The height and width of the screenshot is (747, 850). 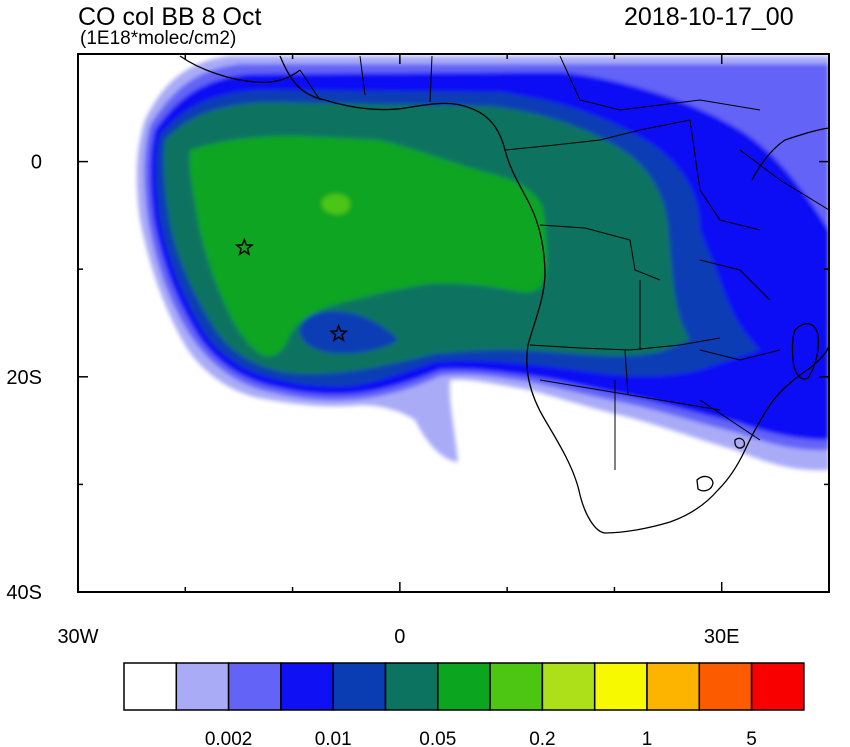 I want to click on x-tick-label: 0, so click(x=399, y=637).